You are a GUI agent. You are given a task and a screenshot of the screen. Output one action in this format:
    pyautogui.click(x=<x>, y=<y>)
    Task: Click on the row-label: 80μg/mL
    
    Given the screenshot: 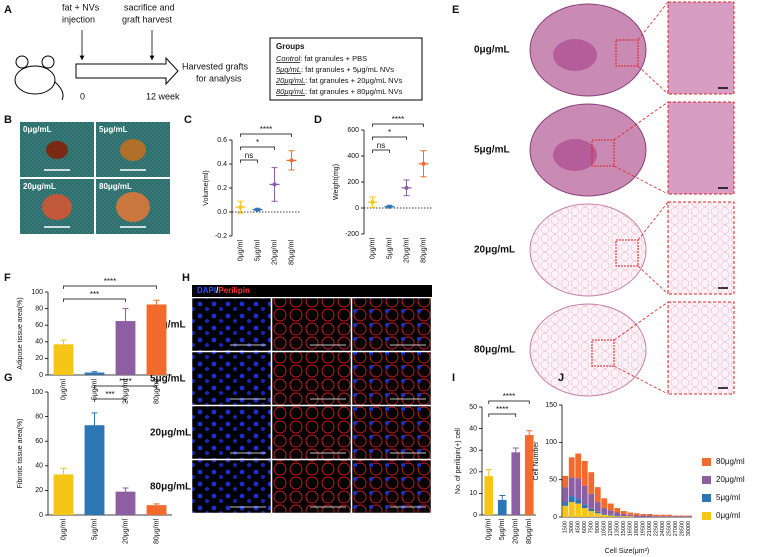 What is the action you would take?
    pyautogui.click(x=170, y=487)
    